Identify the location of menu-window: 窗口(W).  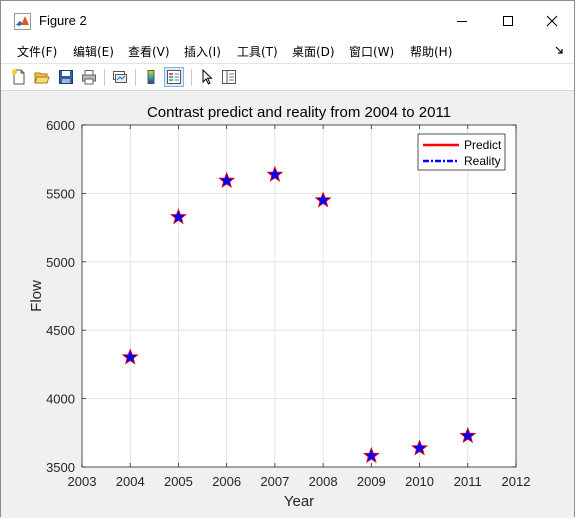
(372, 52).